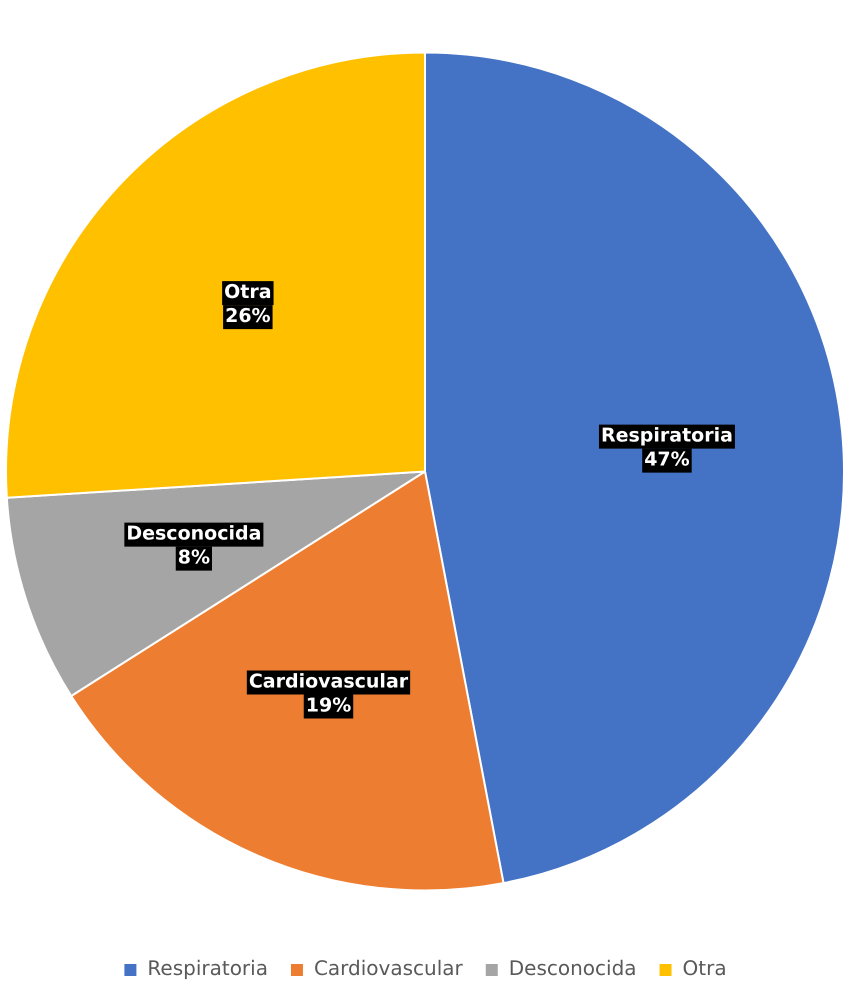  Describe the element at coordinates (194, 557) in the screenshot. I see `data-label: 8%` at that location.